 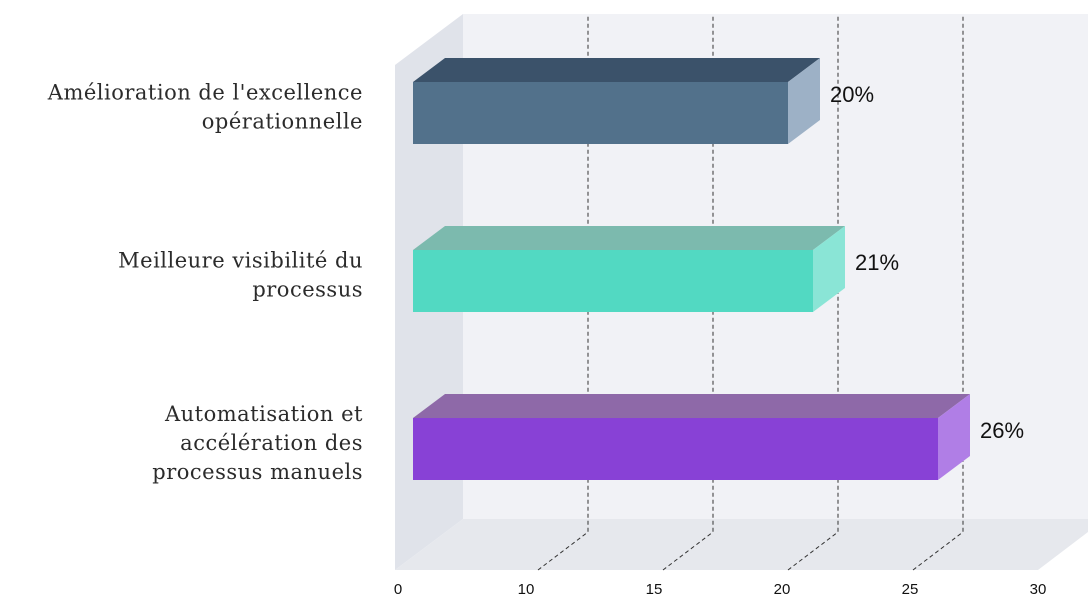 What do you see at coordinates (741, 544) in the screenshot?
I see `floor` at bounding box center [741, 544].